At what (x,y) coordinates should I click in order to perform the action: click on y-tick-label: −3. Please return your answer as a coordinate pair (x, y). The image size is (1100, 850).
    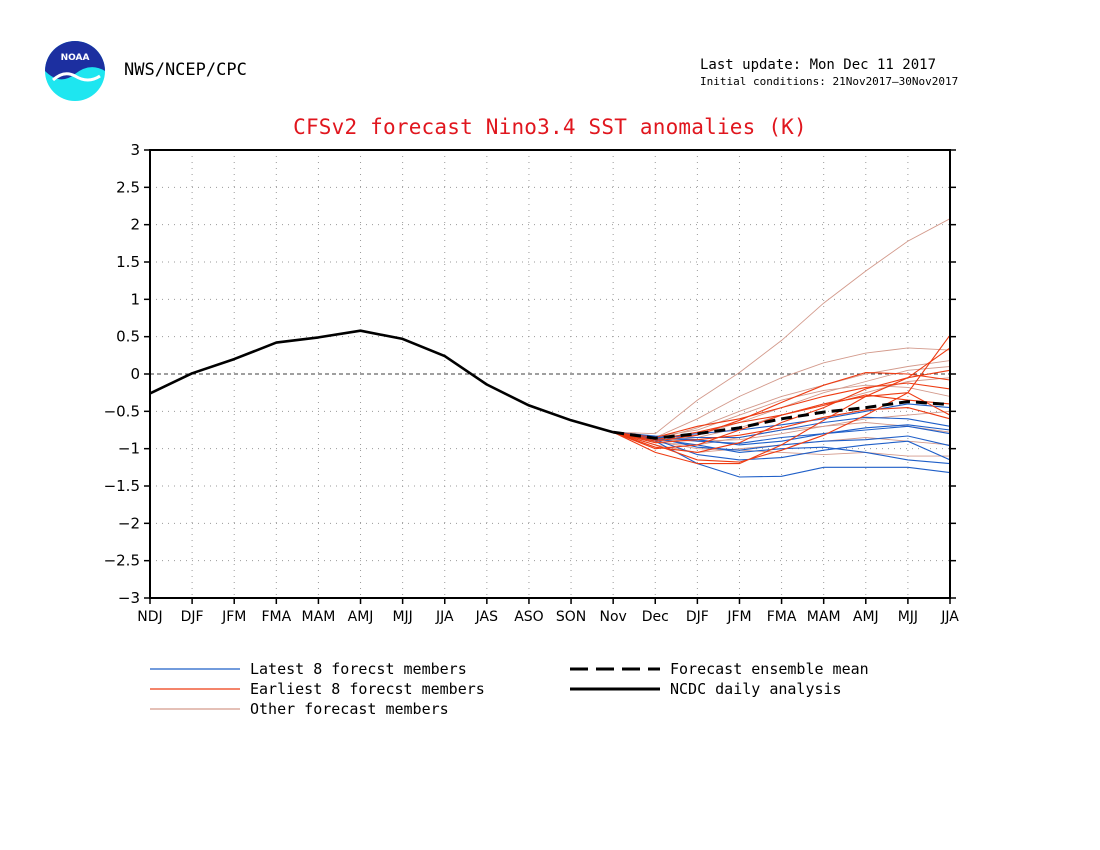
    Looking at the image, I should click on (129, 598).